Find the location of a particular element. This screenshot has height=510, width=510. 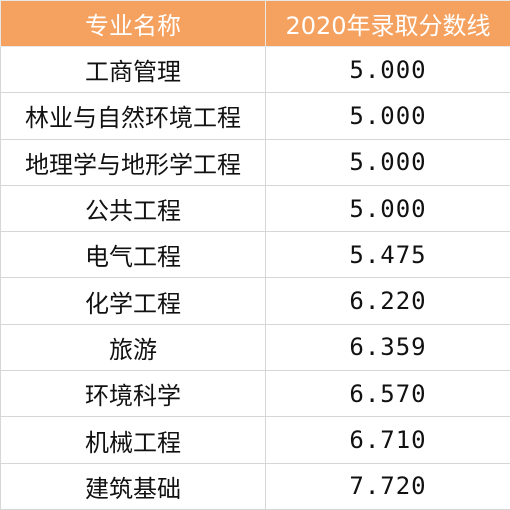

score-cell: 6.570 is located at coordinates (388, 394).